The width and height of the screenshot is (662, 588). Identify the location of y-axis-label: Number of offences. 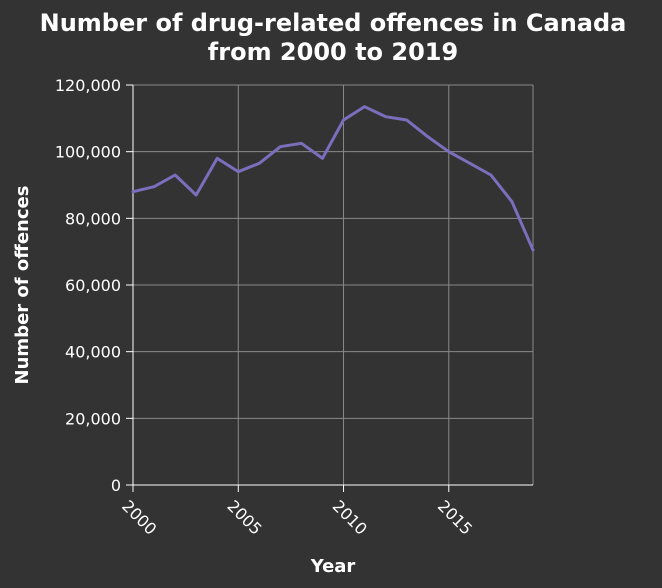
(22, 285).